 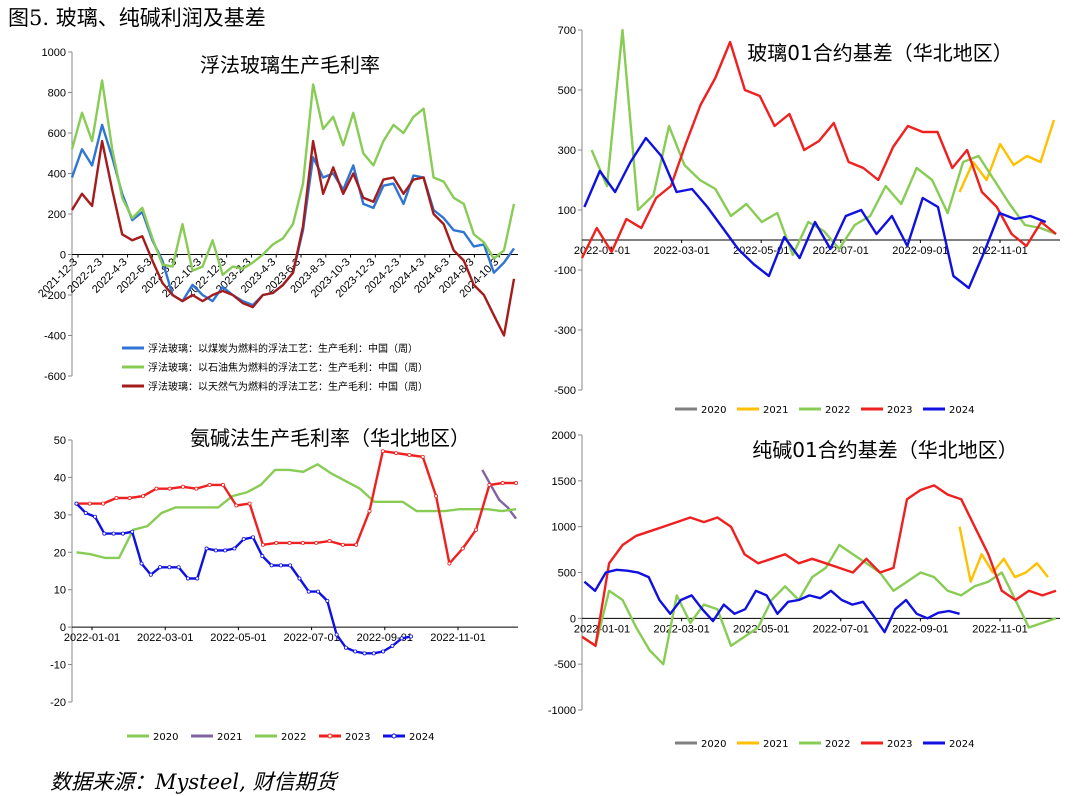 What do you see at coordinates (567, 211) in the screenshot?
I see `y-tick-label: 100` at bounding box center [567, 211].